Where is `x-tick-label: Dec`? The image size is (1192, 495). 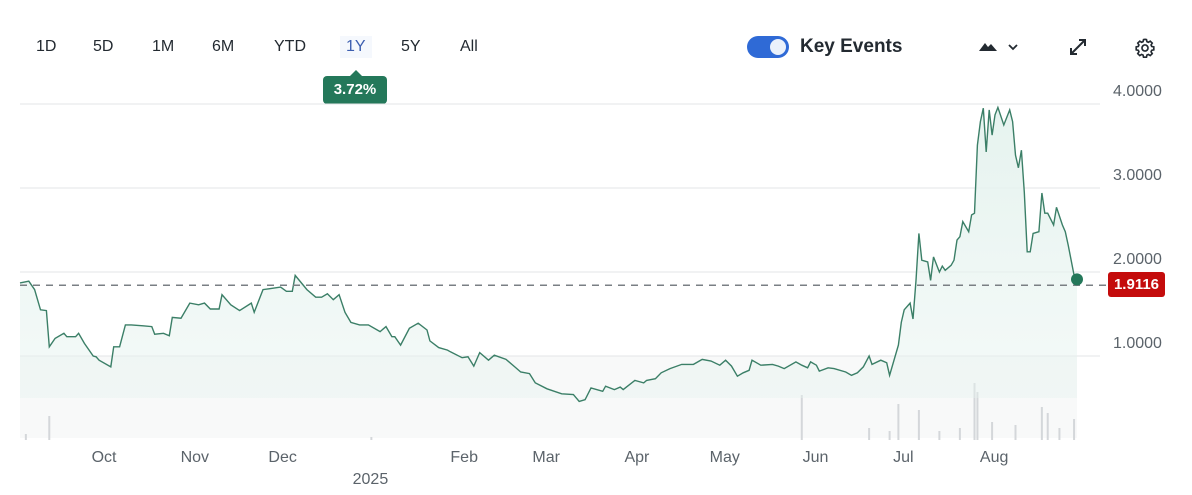
x-tick-label: Dec is located at coordinates (282, 457).